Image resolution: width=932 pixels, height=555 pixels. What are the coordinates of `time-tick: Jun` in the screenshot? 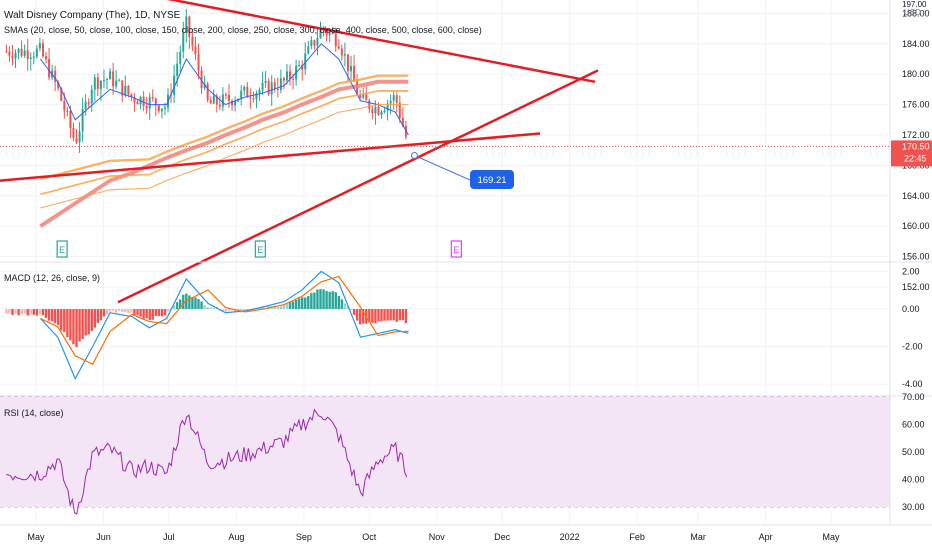 It's located at (103, 537).